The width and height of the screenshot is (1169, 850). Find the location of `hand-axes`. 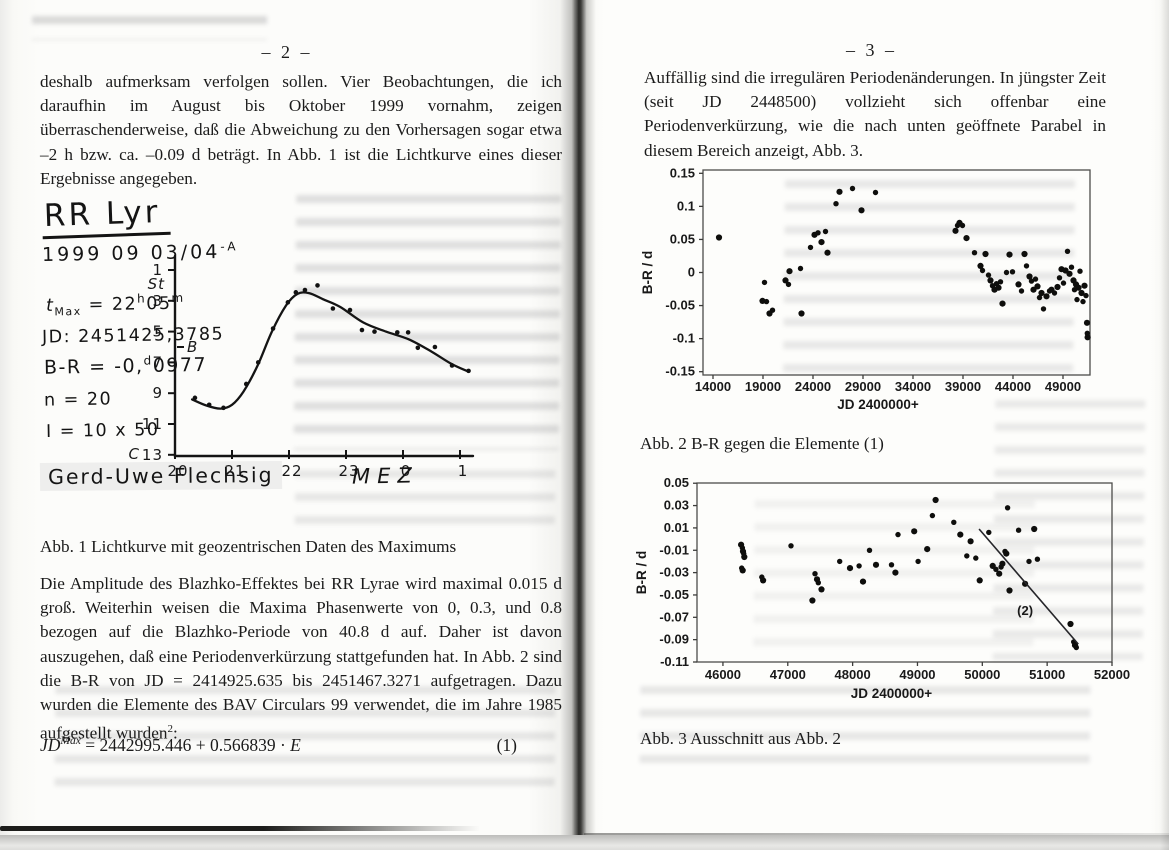

hand-axes is located at coordinates (324, 356).